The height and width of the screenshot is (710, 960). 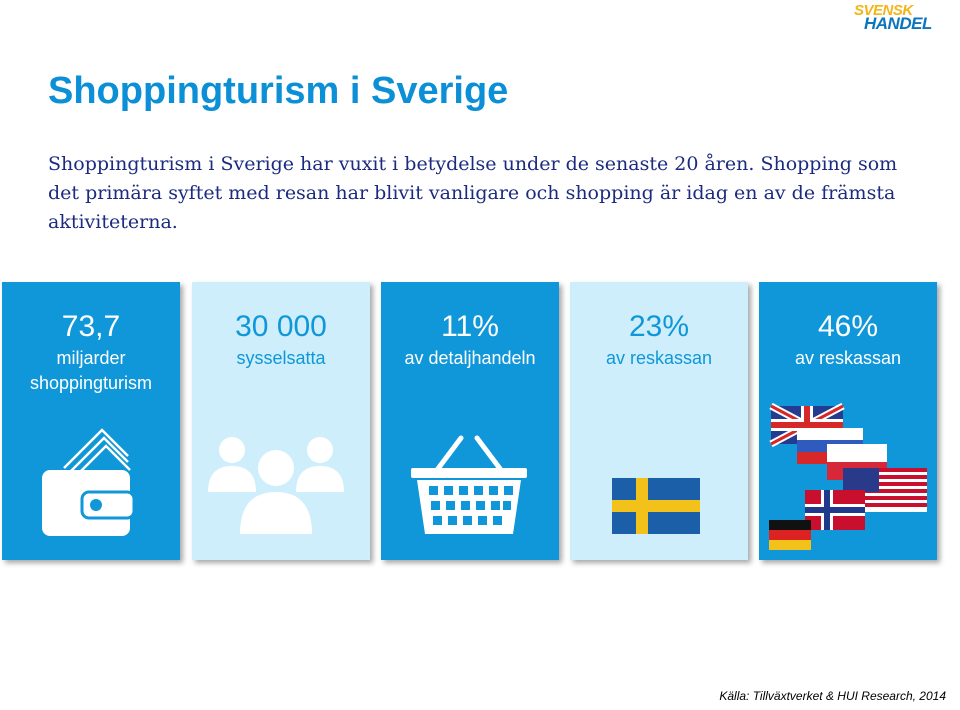 I want to click on stat-card-sysselsatta: 30 000 sysselsatta, so click(x=281, y=421).